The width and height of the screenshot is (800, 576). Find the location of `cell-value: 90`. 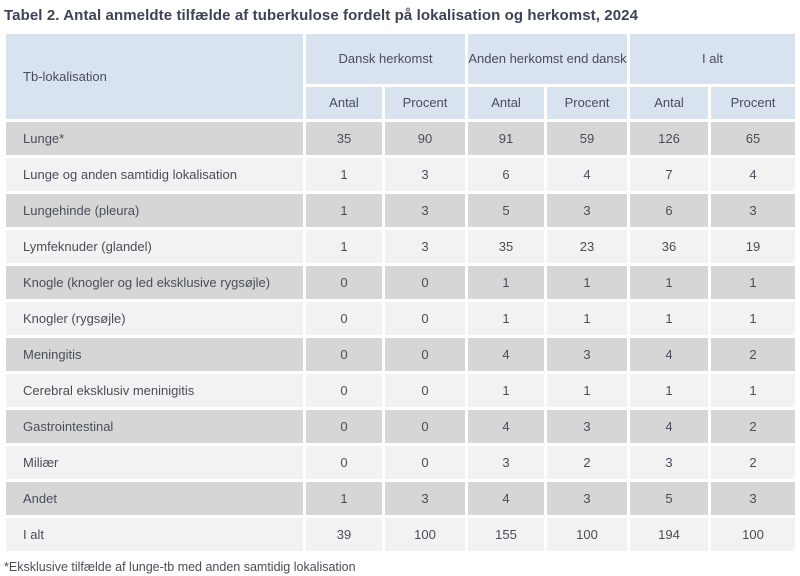

cell-value: 90 is located at coordinates (425, 138).